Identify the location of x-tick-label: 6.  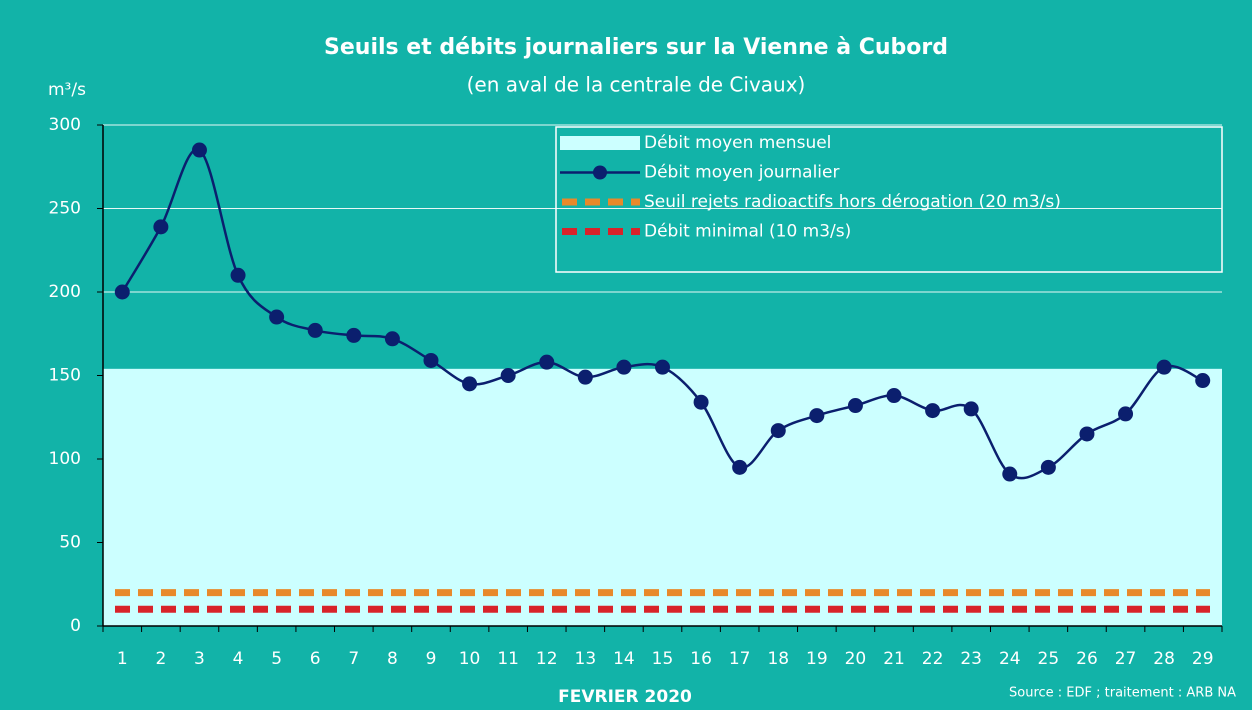
(315, 659).